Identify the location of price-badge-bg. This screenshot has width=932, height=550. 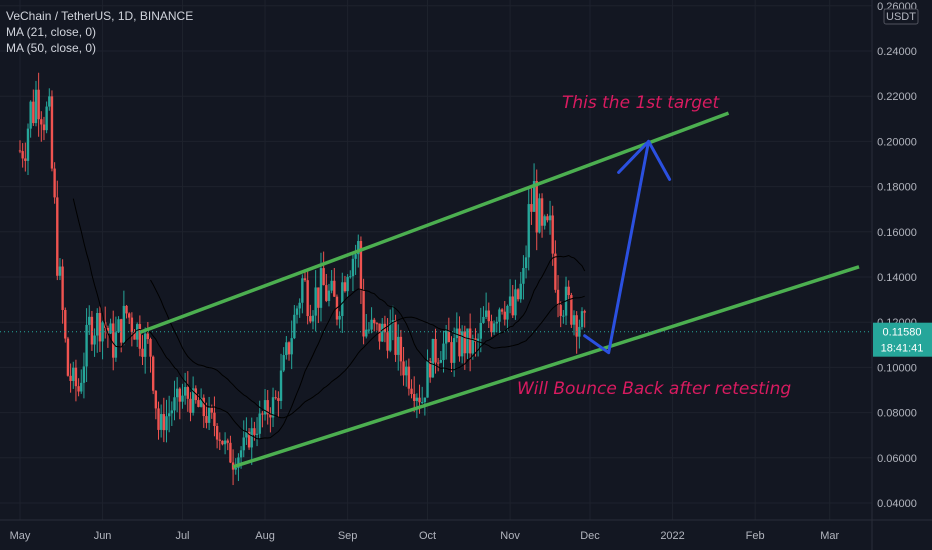
(902, 339).